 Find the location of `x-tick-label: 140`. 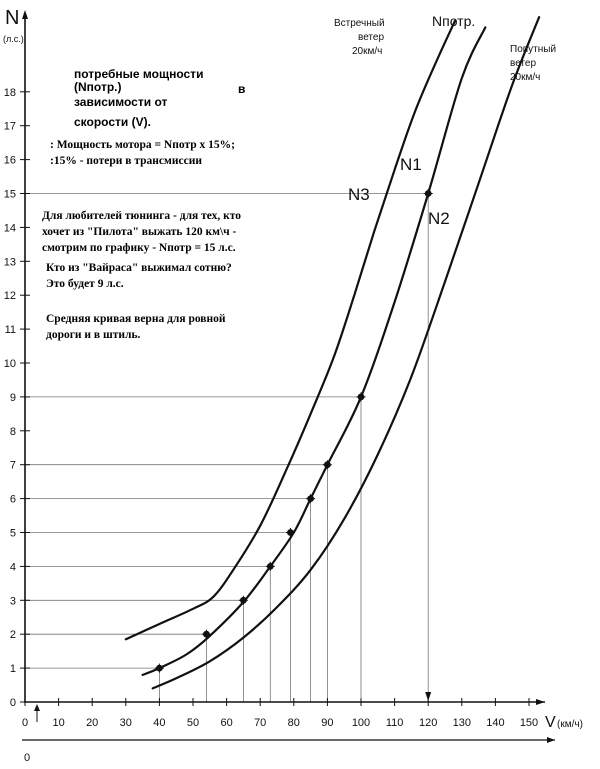

x-tick-label: 140 is located at coordinates (495, 723).